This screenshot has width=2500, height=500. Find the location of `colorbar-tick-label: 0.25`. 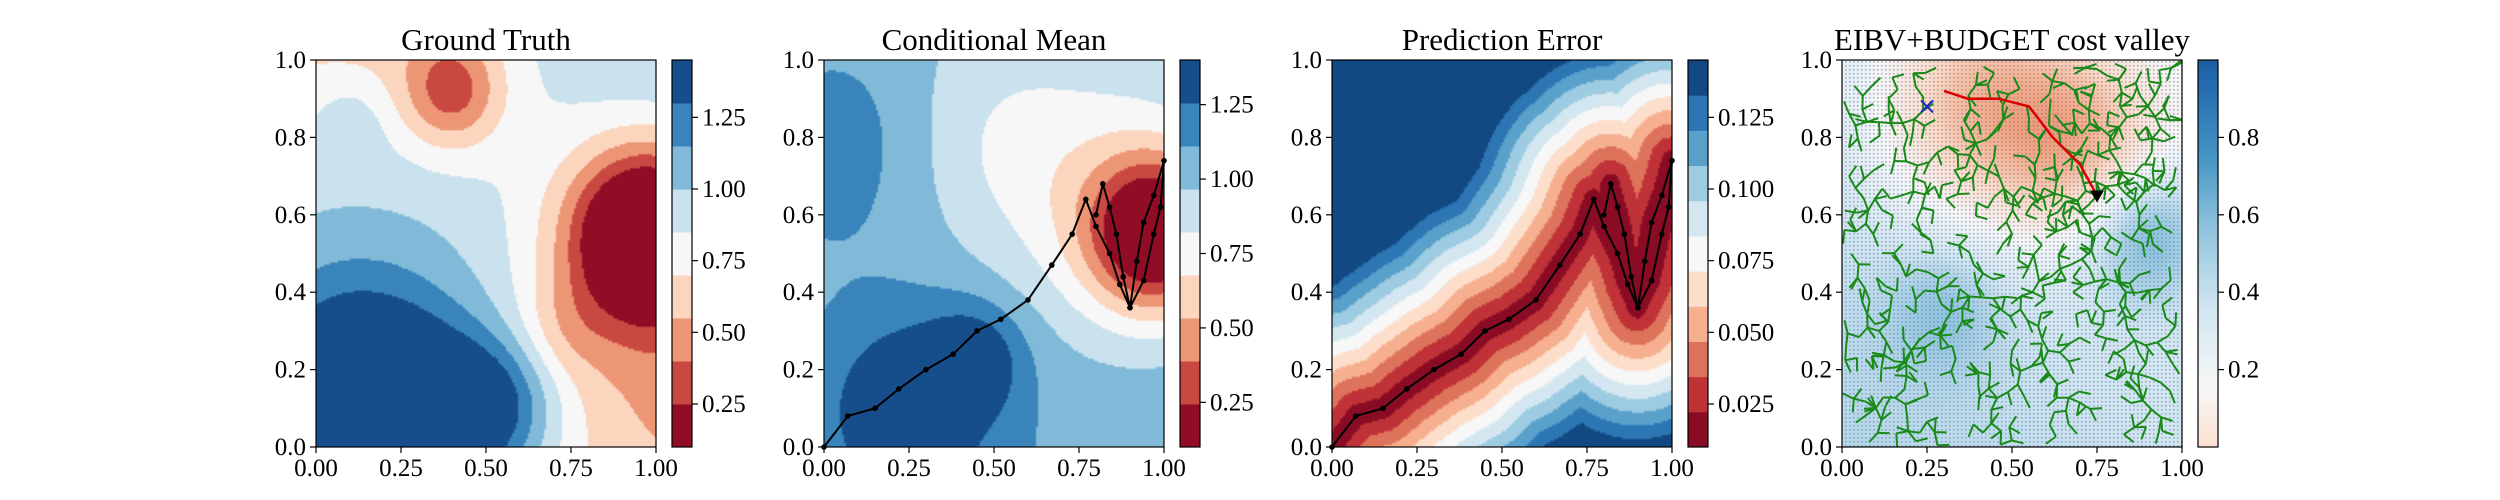

colorbar-tick-label: 0.25 is located at coordinates (724, 404).